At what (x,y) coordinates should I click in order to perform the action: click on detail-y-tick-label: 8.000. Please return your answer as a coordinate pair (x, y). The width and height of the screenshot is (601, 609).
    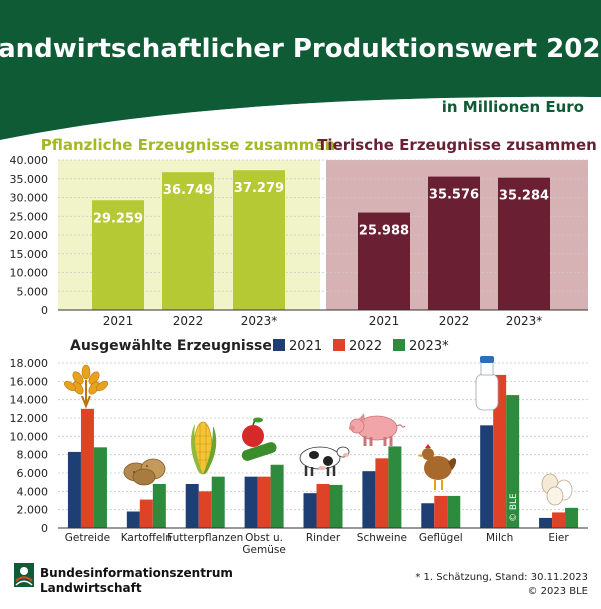
    Looking at the image, I should click on (33, 455).